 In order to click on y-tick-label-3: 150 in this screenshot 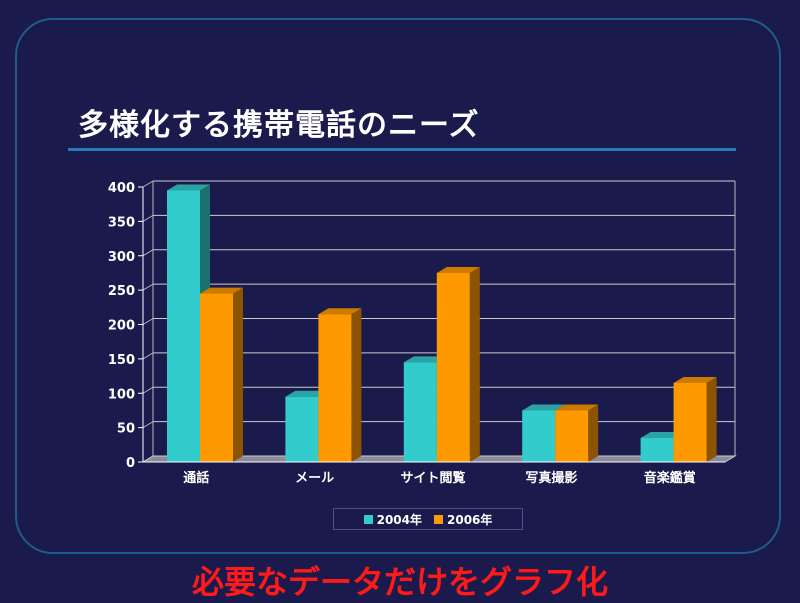, I will do `click(121, 360)`.